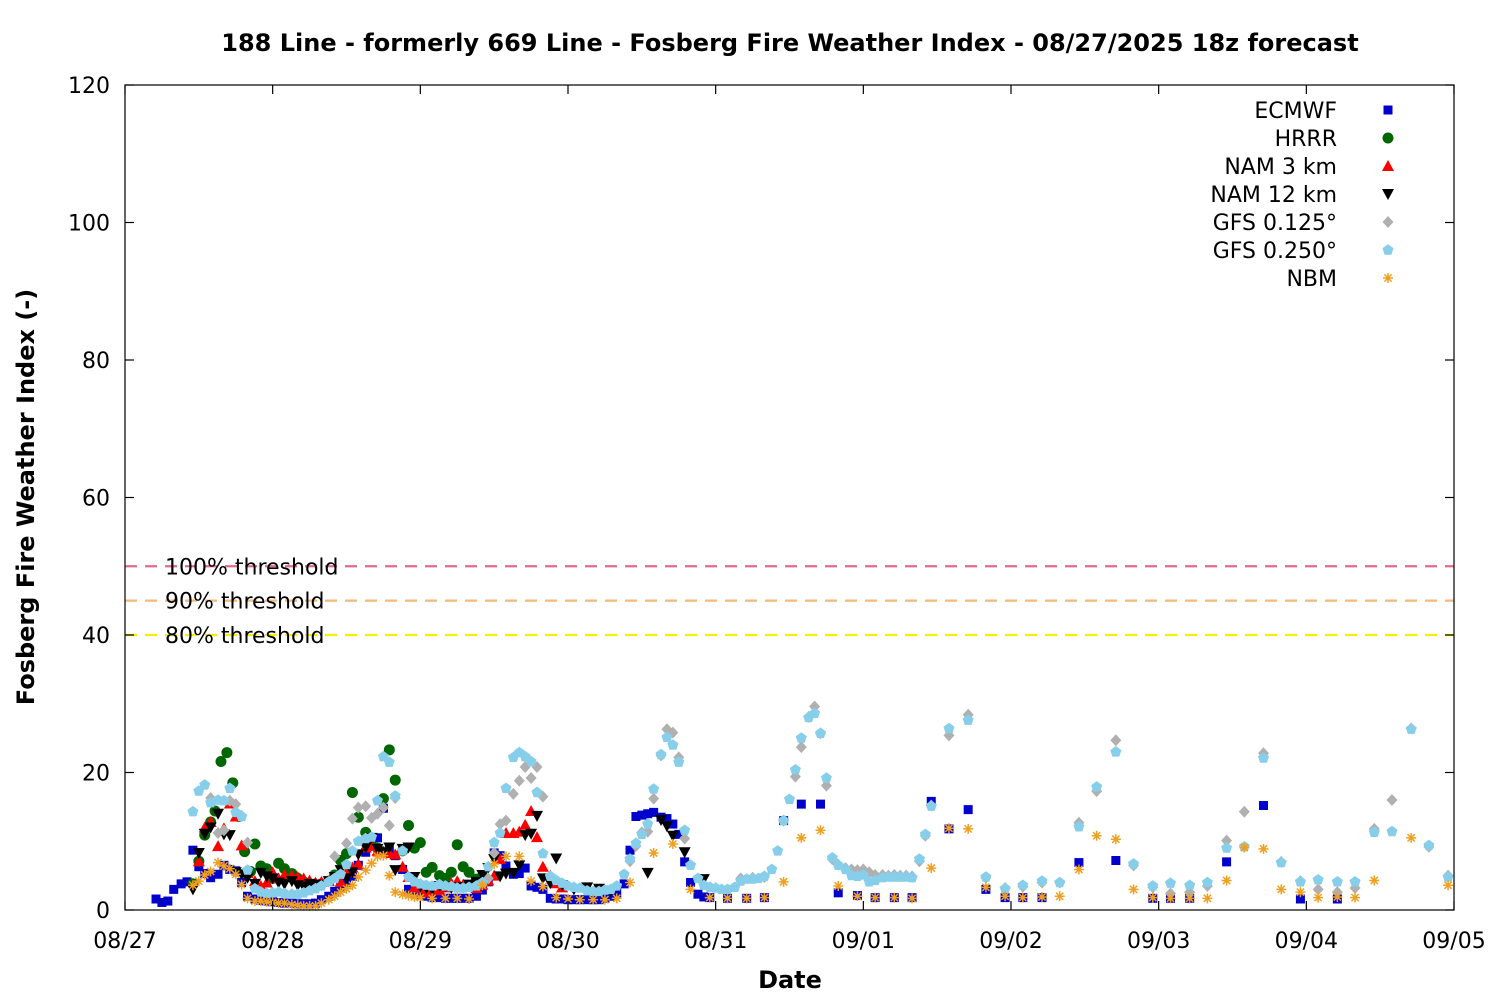 The image size is (1500, 1000). What do you see at coordinates (272, 941) in the screenshot?
I see `x-tick-label: 08/28` at bounding box center [272, 941].